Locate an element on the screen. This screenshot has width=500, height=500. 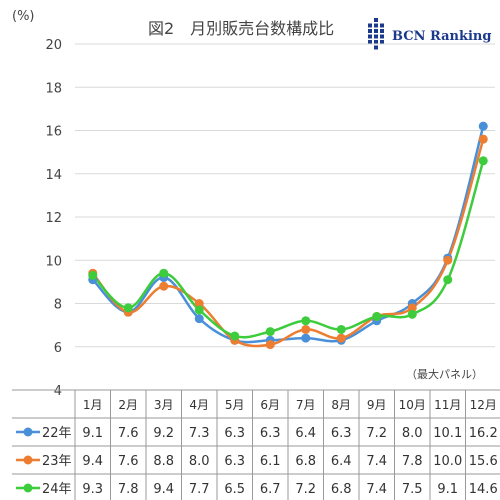
data-label: 16.2 is located at coordinates (483, 433).